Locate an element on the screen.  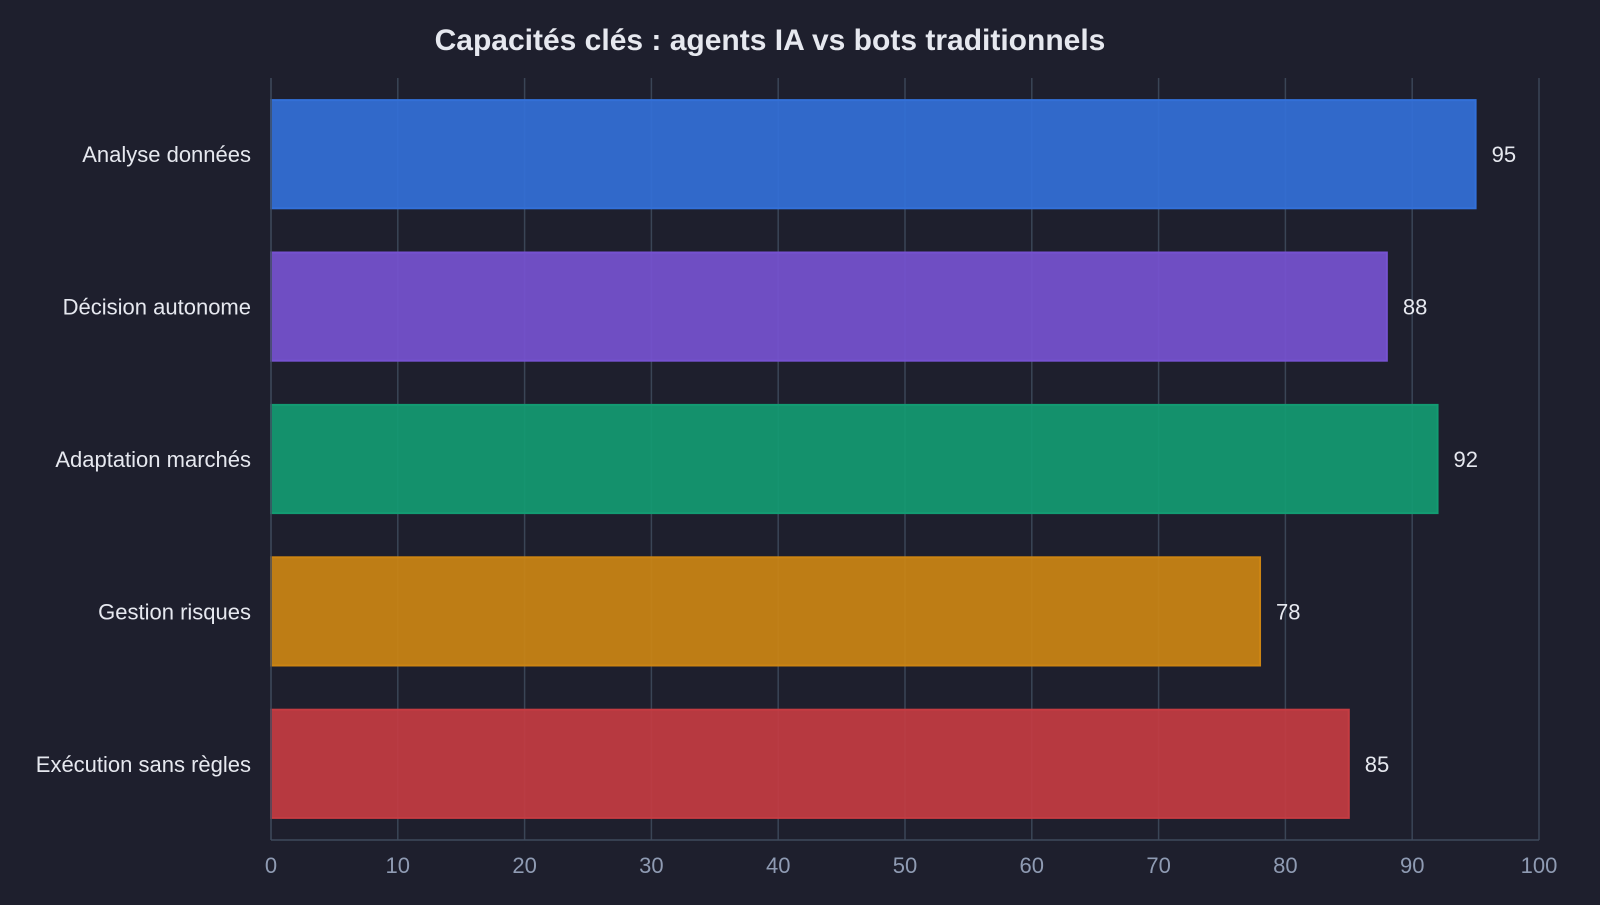
x-tick-label: 50 is located at coordinates (905, 865).